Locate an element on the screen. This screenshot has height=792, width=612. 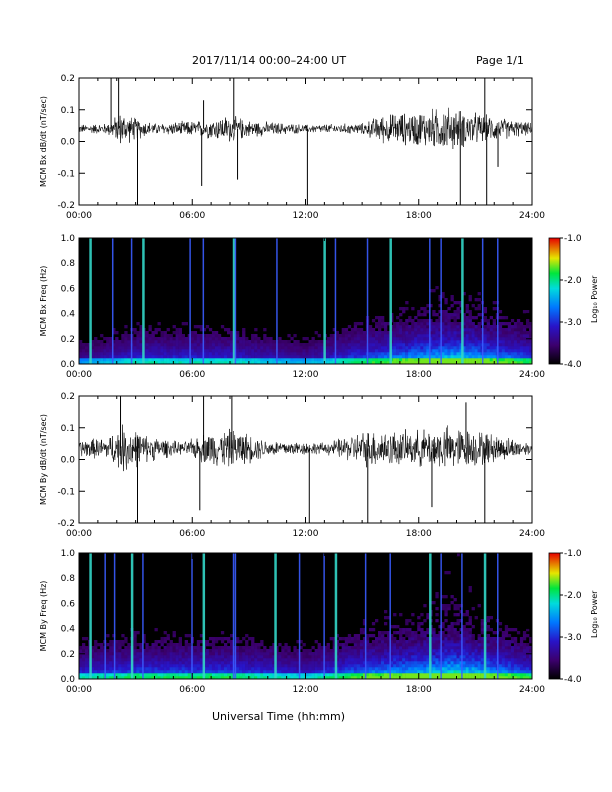
y-tick-label: 0.0 is located at coordinates (68, 461).